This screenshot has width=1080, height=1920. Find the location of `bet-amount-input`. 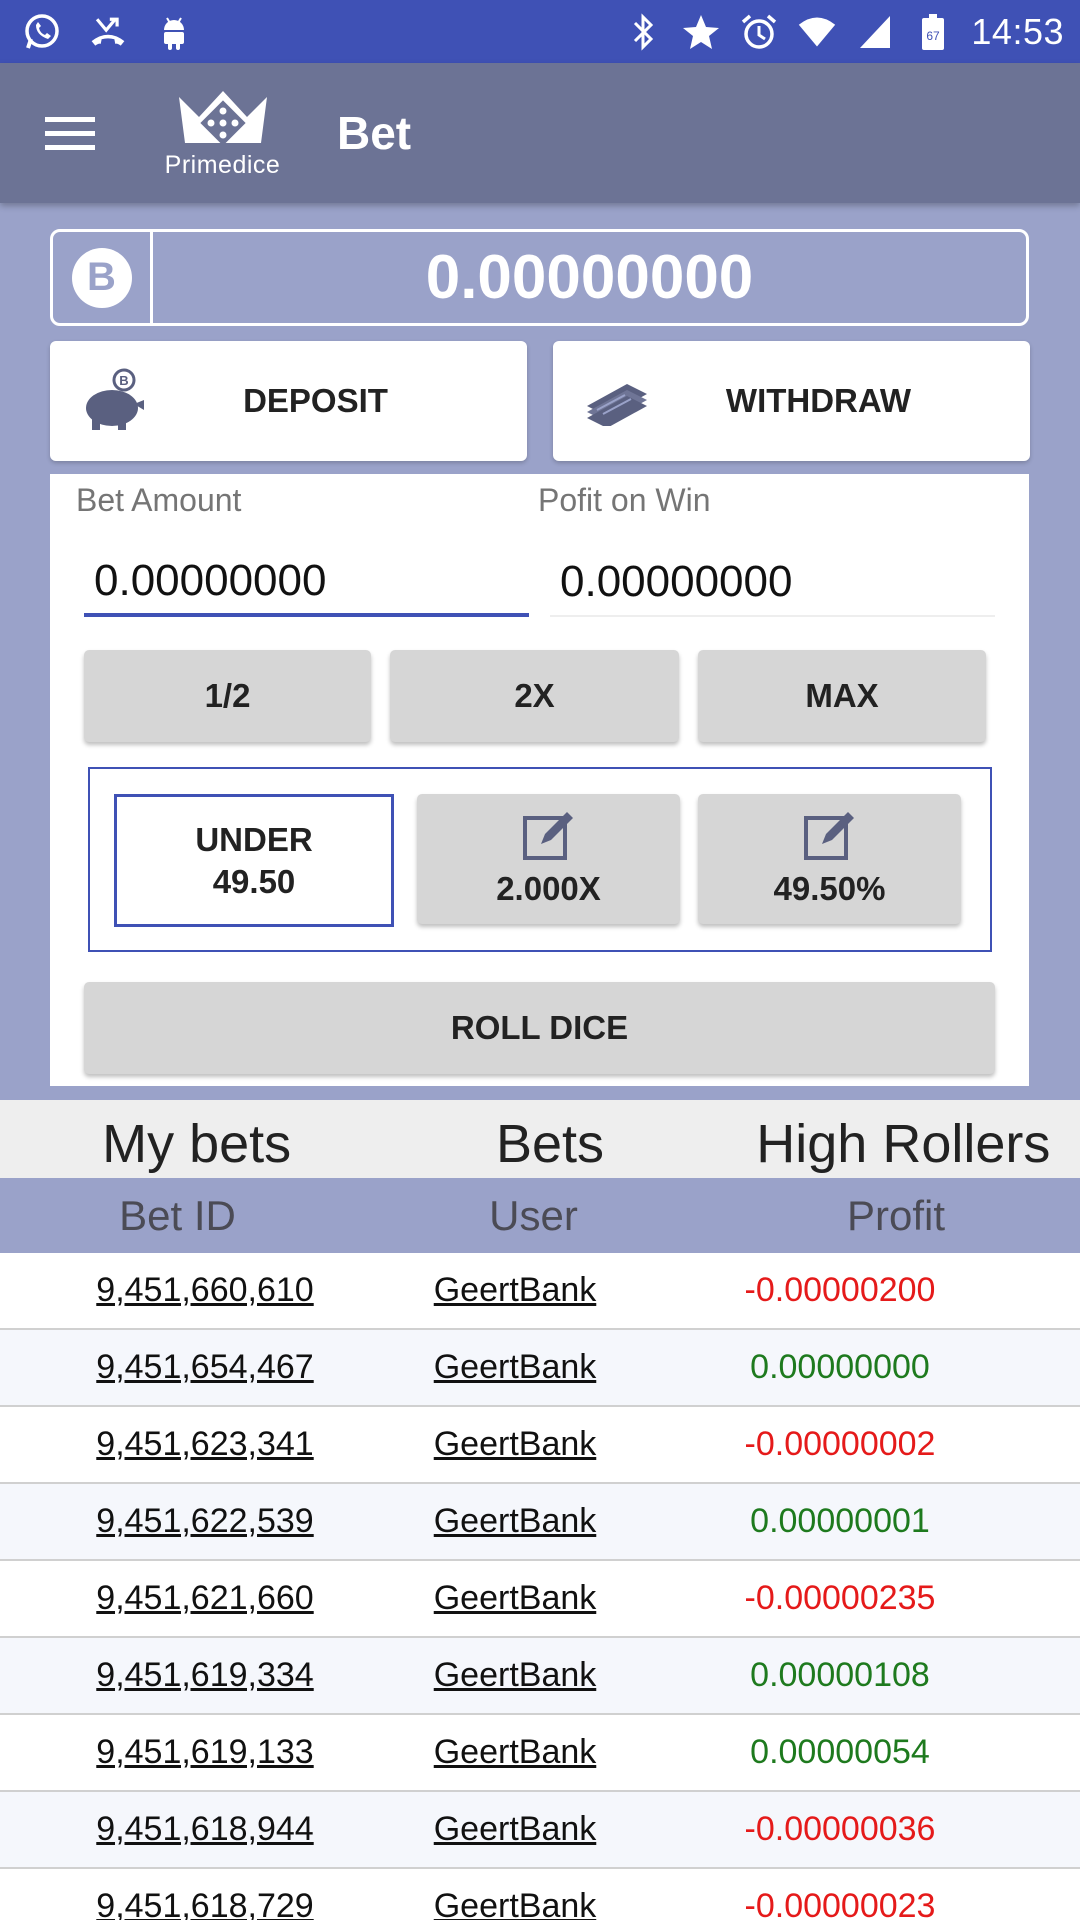

bet-amount-input is located at coordinates (306, 583).